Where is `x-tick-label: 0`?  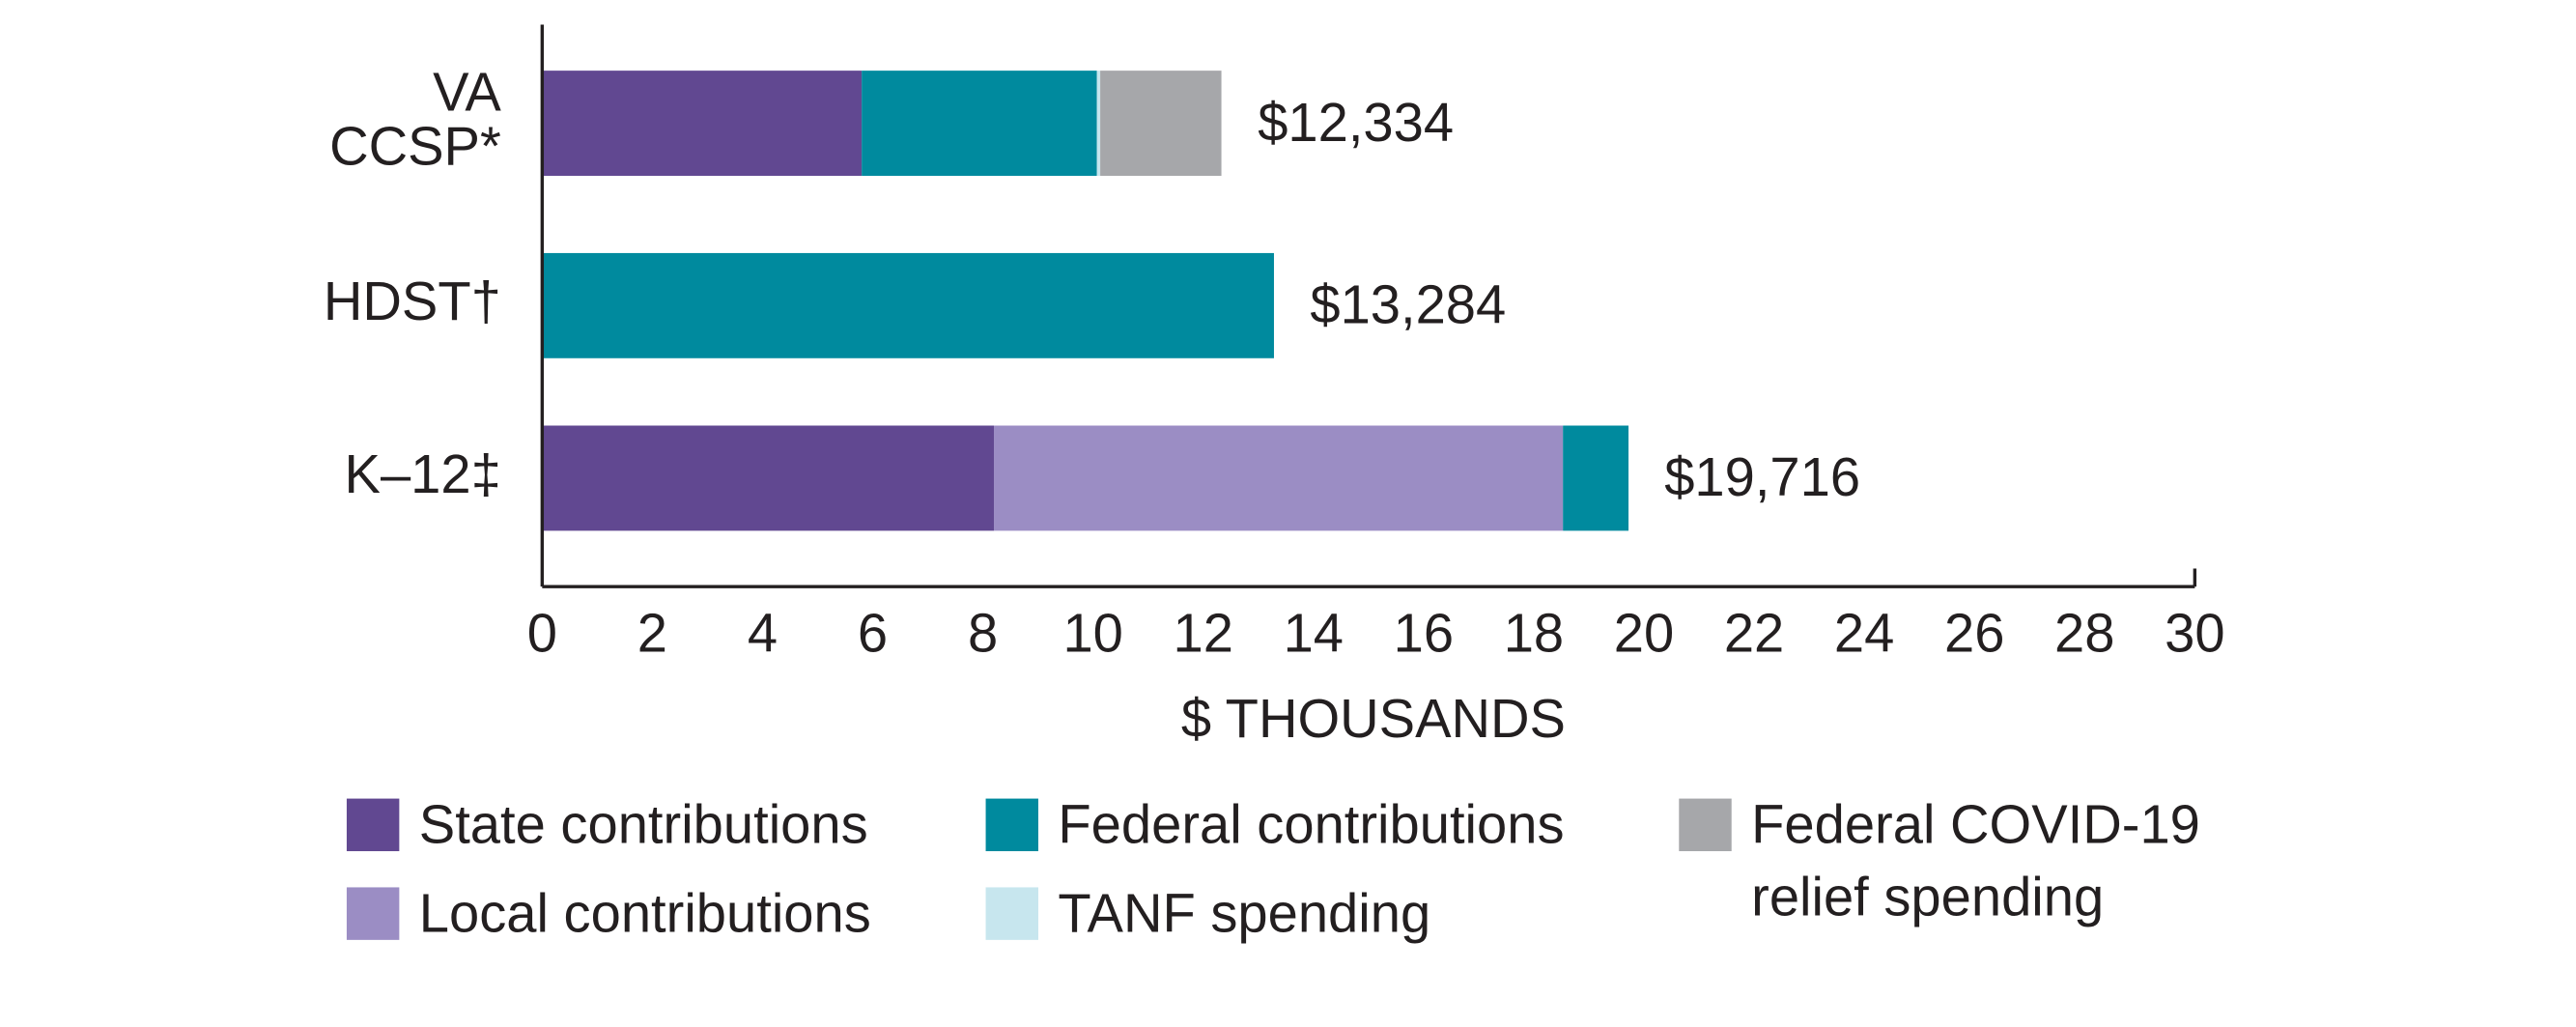 x-tick-label: 0 is located at coordinates (542, 633).